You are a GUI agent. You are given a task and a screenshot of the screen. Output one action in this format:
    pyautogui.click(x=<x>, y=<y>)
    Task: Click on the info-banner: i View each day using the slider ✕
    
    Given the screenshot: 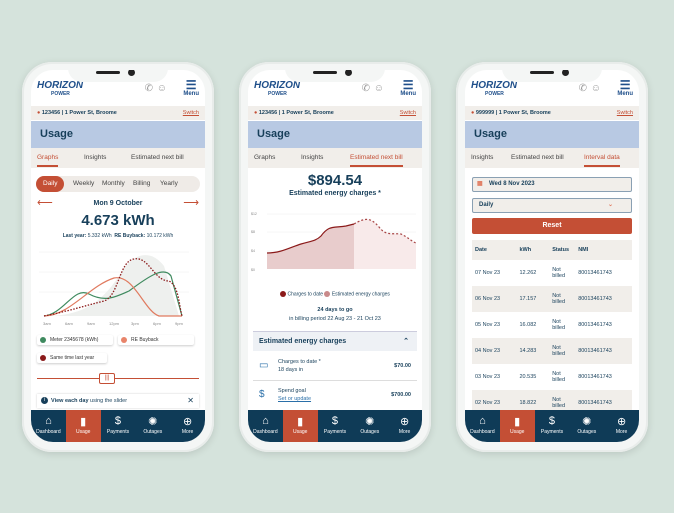 What is the action you would take?
    pyautogui.click(x=118, y=401)
    